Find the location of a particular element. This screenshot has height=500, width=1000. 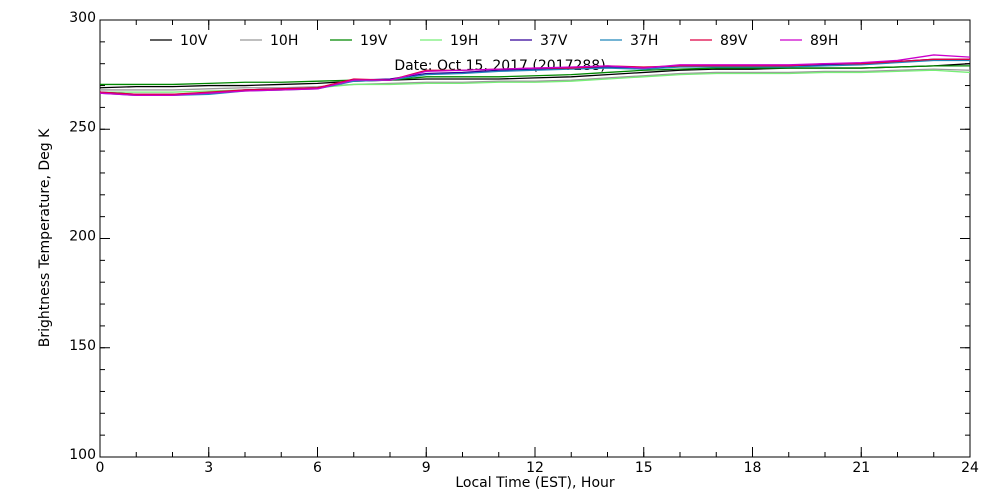

legend-label: 19H is located at coordinates (464, 41).